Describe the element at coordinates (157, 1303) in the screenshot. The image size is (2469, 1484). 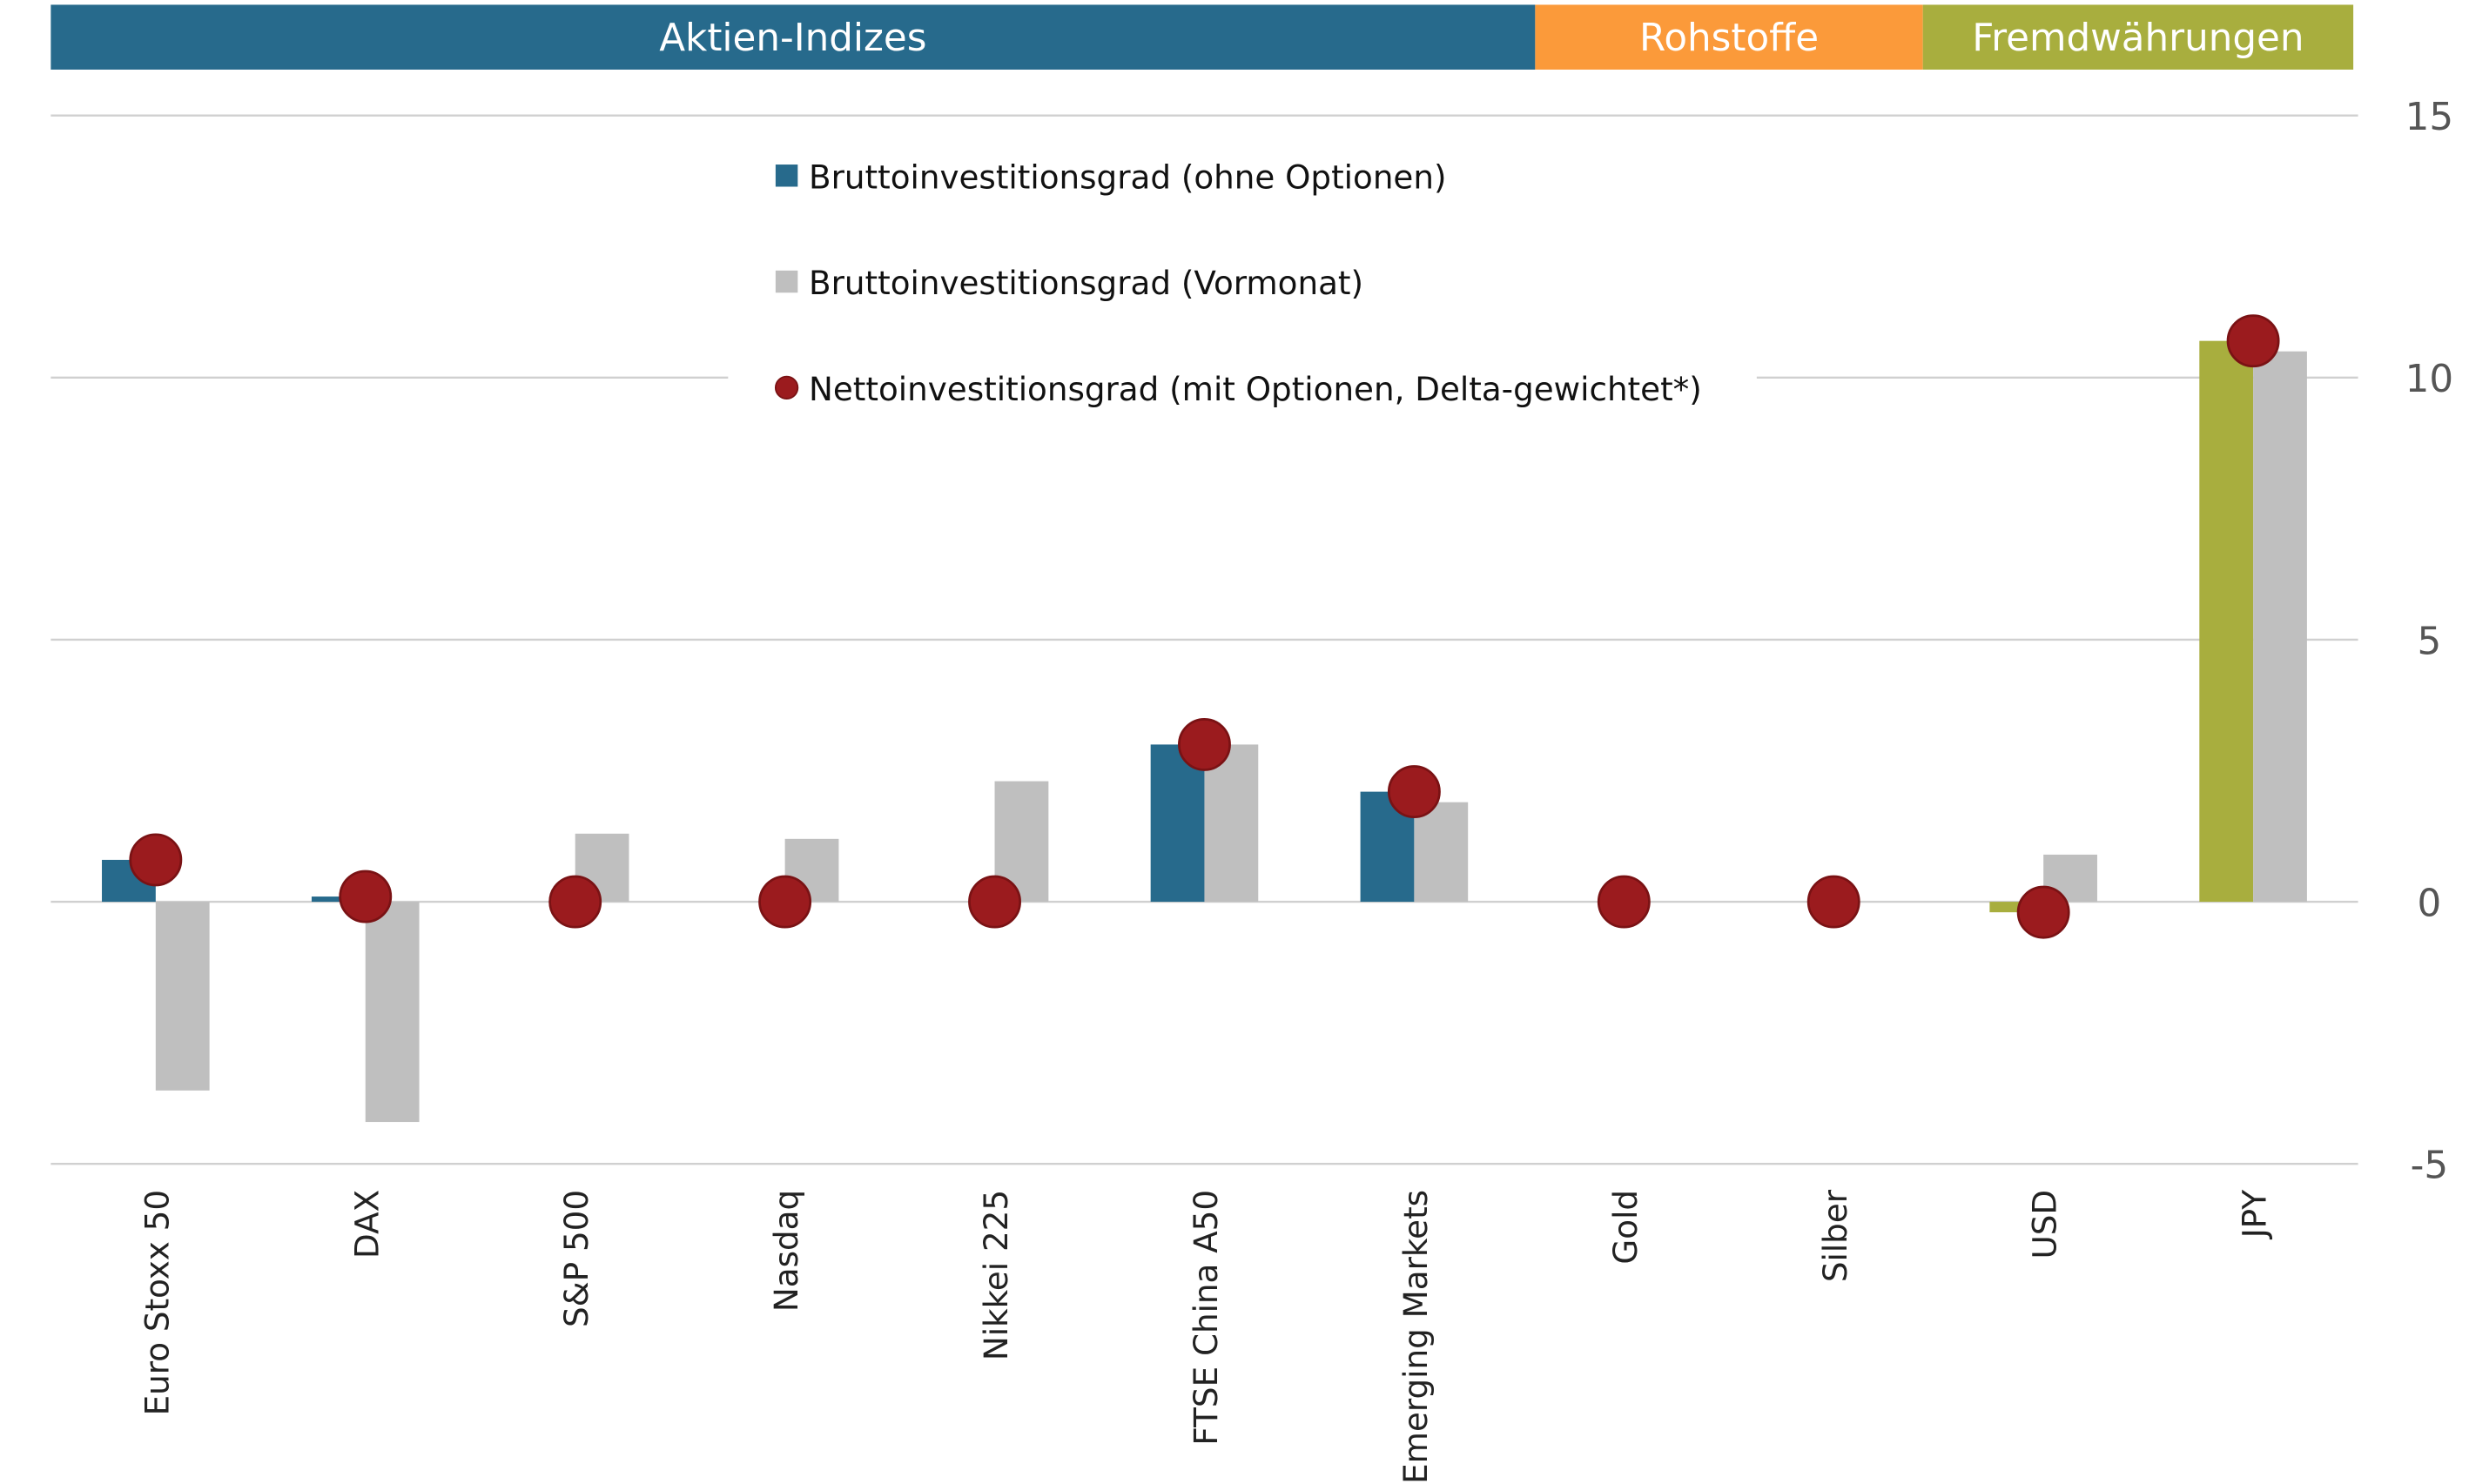
I see `x-tick-label: Euro Stoxx 50` at that location.